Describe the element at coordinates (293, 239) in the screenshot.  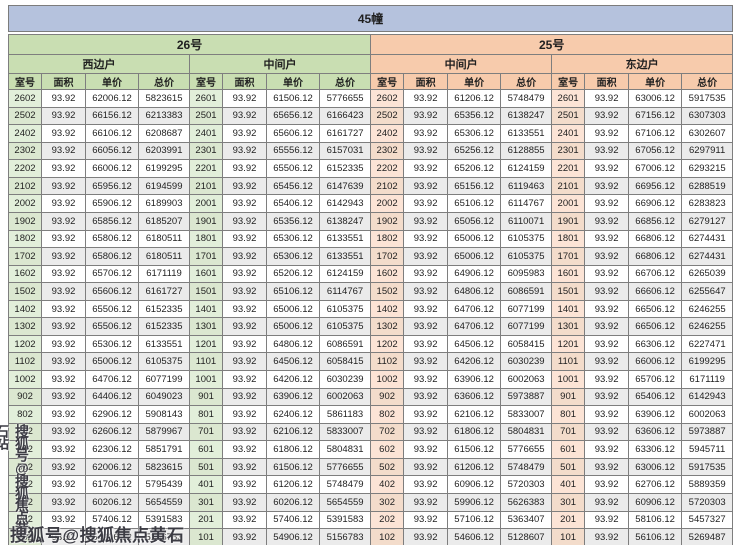
I see `cell-unit-price: 65306.12` at that location.